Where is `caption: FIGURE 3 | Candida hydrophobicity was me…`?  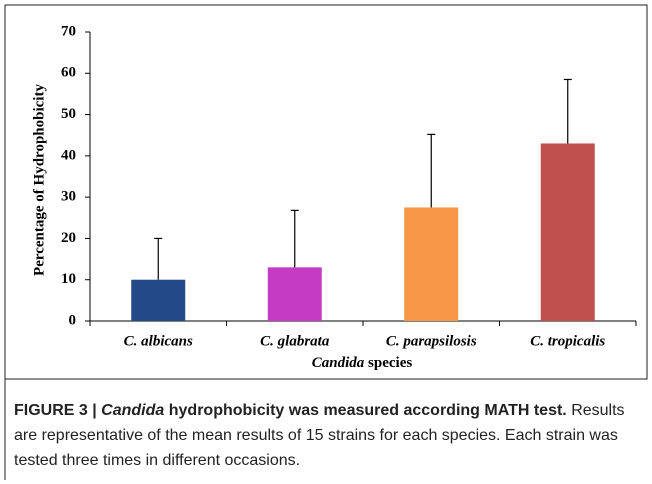 caption: FIGURE 3 | Candida hydrophobicity was me… is located at coordinates (329, 435).